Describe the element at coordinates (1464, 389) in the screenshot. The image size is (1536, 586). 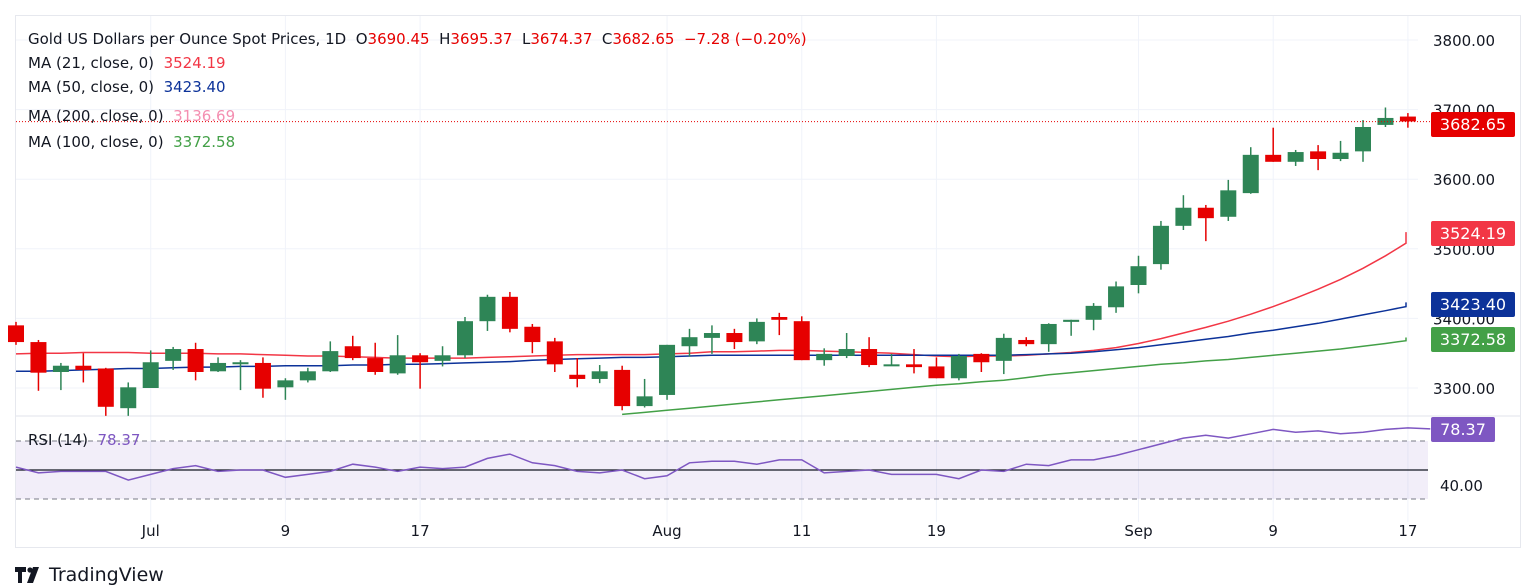
I see `price-axis-label: 3300.00` at that location.